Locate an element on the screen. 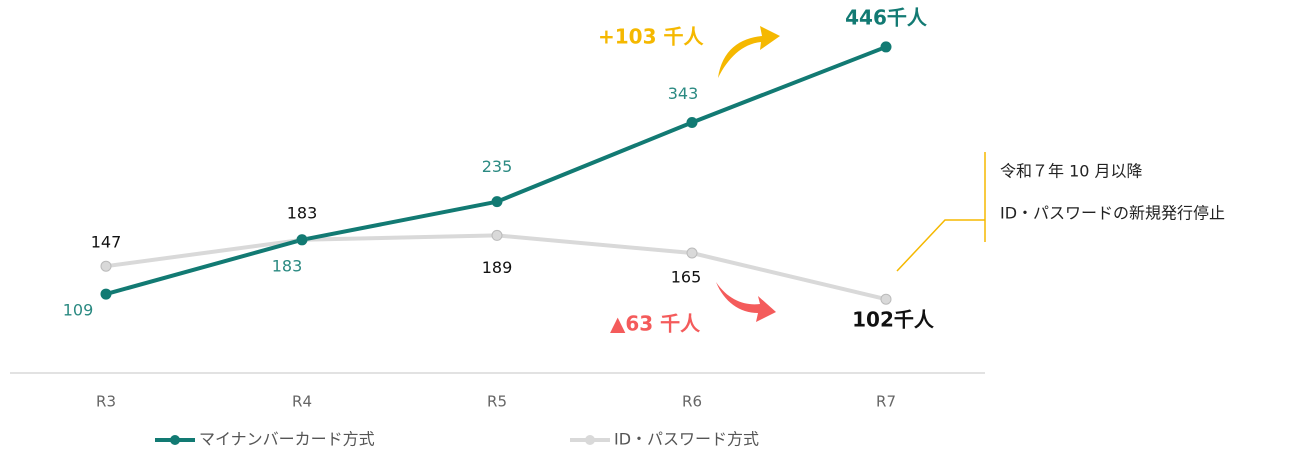 The height and width of the screenshot is (450, 1302). x-tick-label: R3 is located at coordinates (106, 402).